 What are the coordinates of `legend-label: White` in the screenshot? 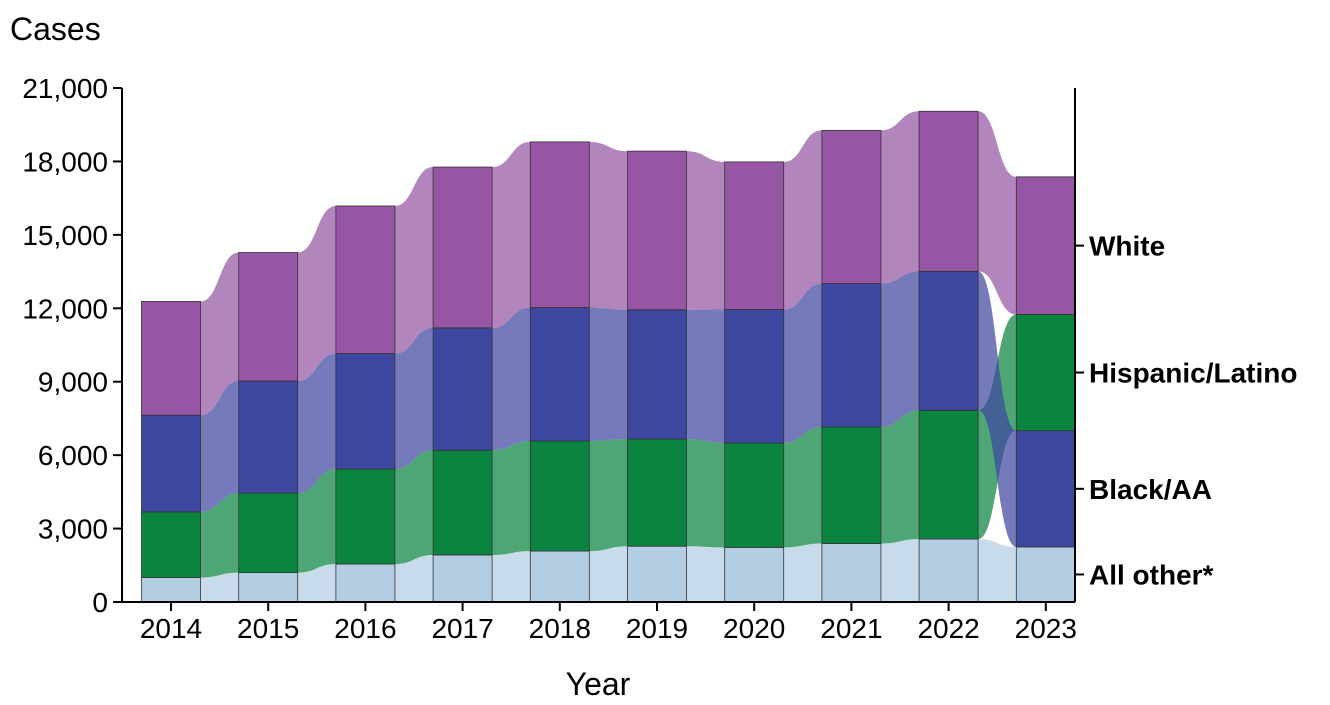 It's located at (1127, 246).